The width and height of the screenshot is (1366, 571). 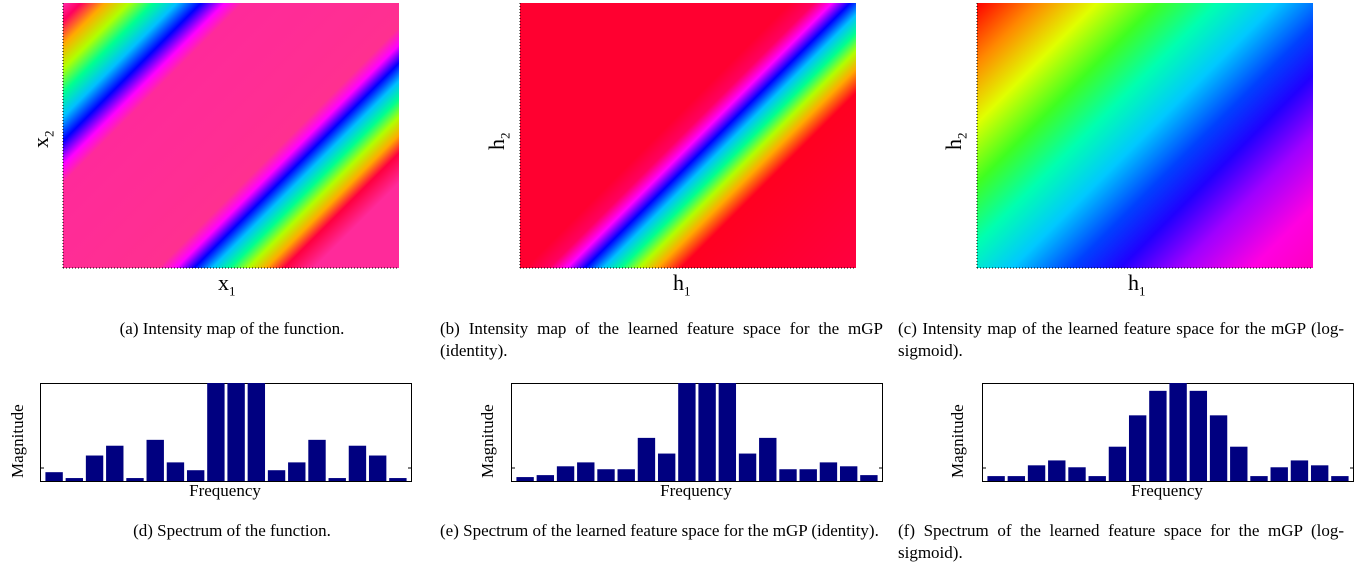 I want to click on heatmap-a, so click(x=230, y=136).